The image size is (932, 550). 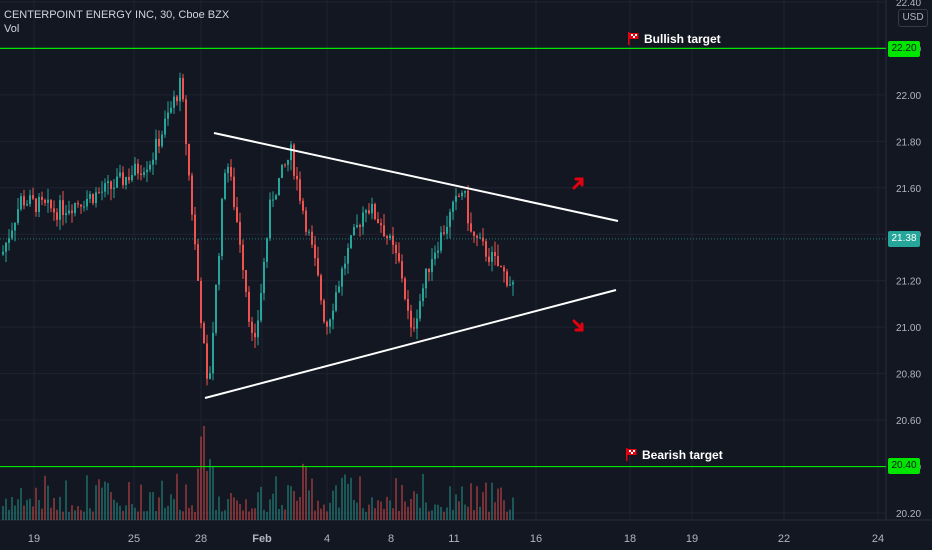 What do you see at coordinates (416, 177) in the screenshot?
I see `upper-trendline` at bounding box center [416, 177].